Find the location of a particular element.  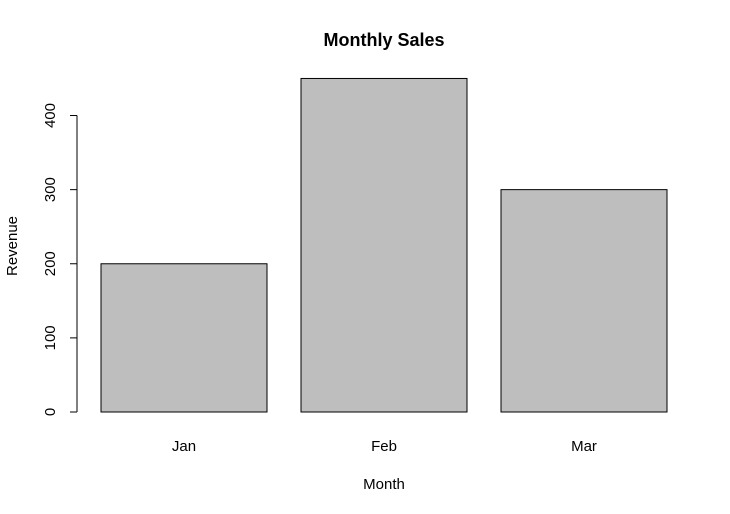

y-ticks: 0 100 200 300 400 is located at coordinates (59, 259).